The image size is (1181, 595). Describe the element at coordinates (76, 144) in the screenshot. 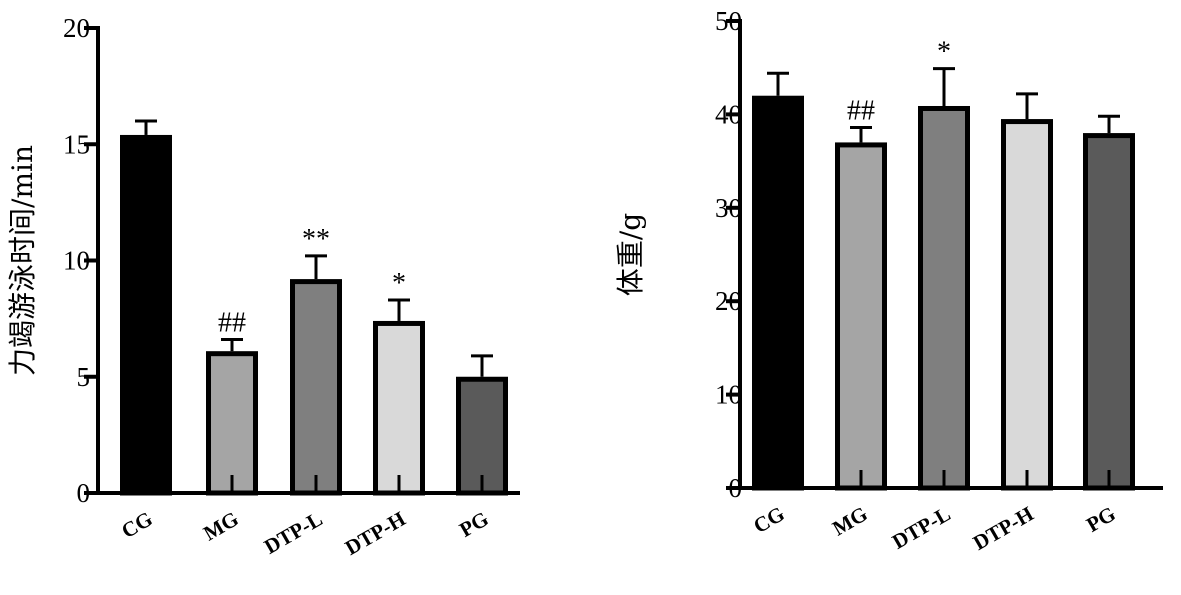

I see `y-tick-label: 15` at that location.